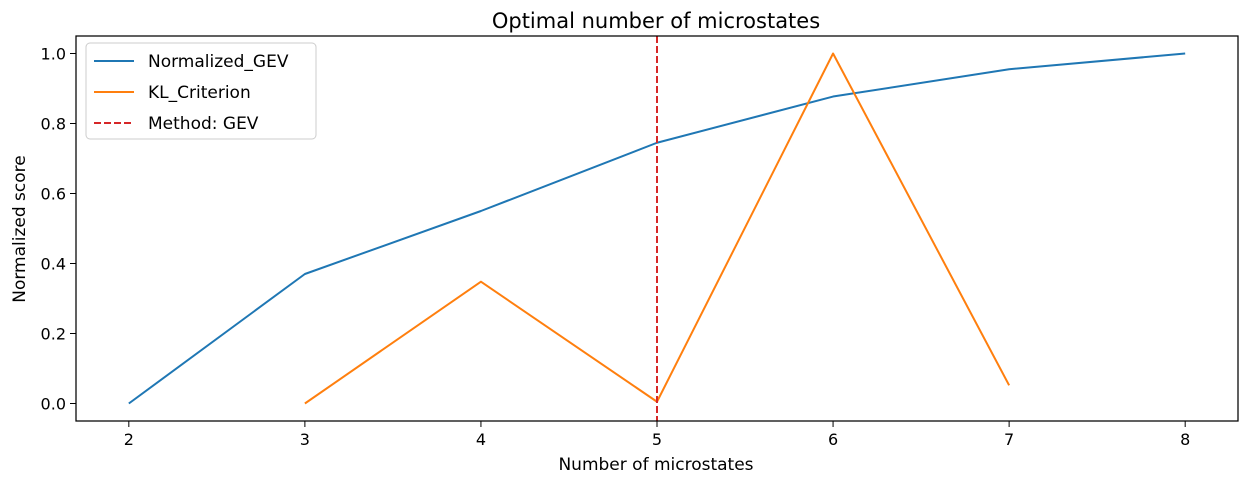  What do you see at coordinates (53, 124) in the screenshot?
I see `y-tick-label: 0.8` at bounding box center [53, 124].